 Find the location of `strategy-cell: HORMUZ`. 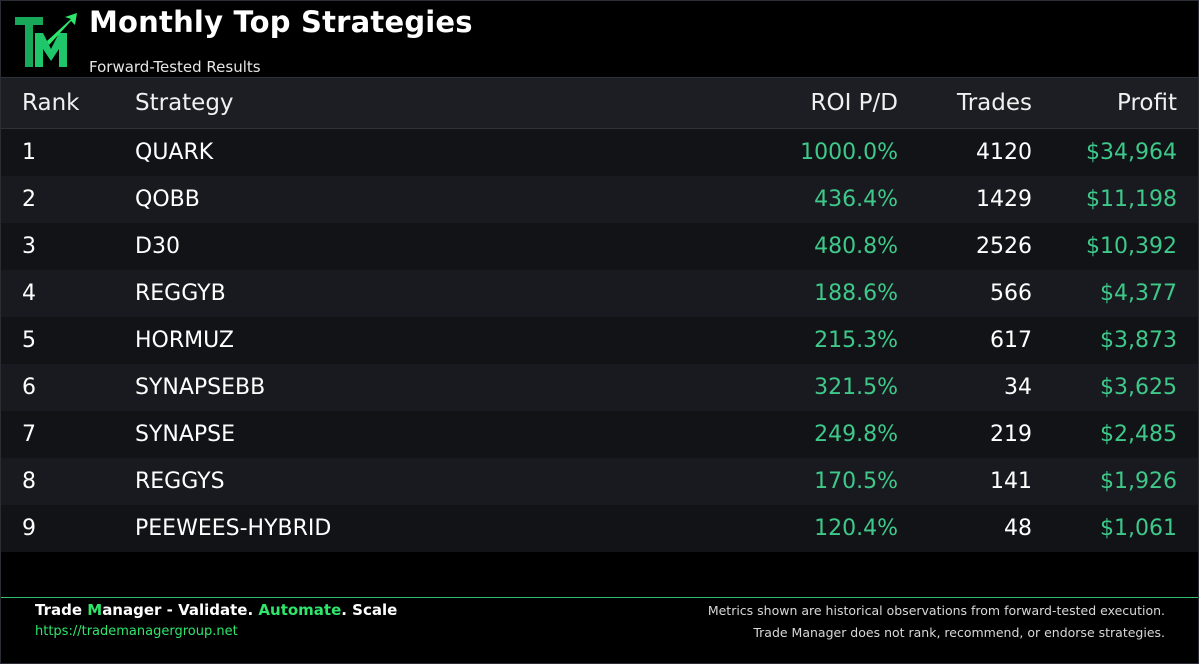

strategy-cell: HORMUZ is located at coordinates (184, 340).